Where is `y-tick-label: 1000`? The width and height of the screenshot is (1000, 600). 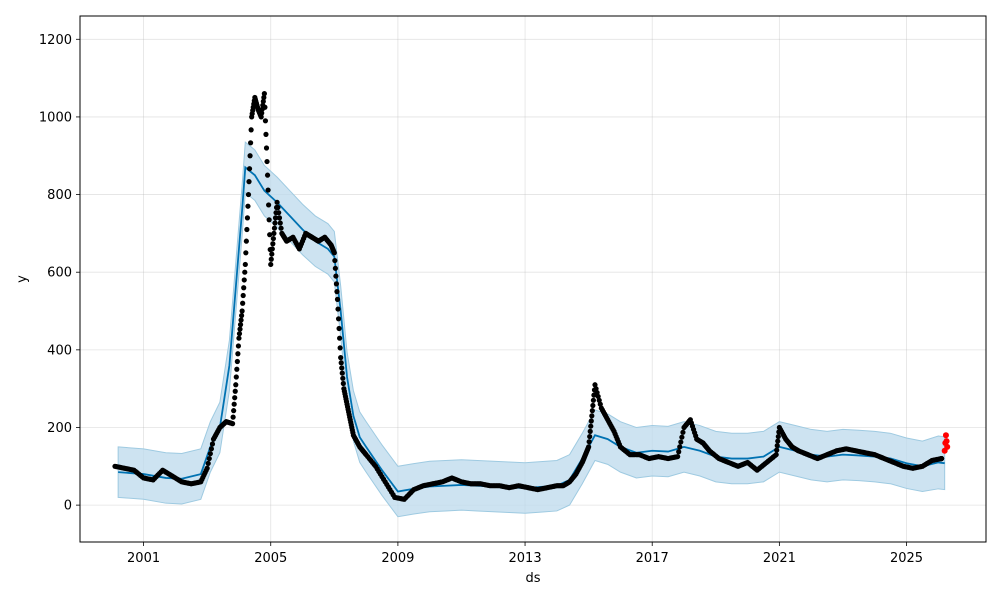
y-tick-label: 1000 is located at coordinates (55, 117).